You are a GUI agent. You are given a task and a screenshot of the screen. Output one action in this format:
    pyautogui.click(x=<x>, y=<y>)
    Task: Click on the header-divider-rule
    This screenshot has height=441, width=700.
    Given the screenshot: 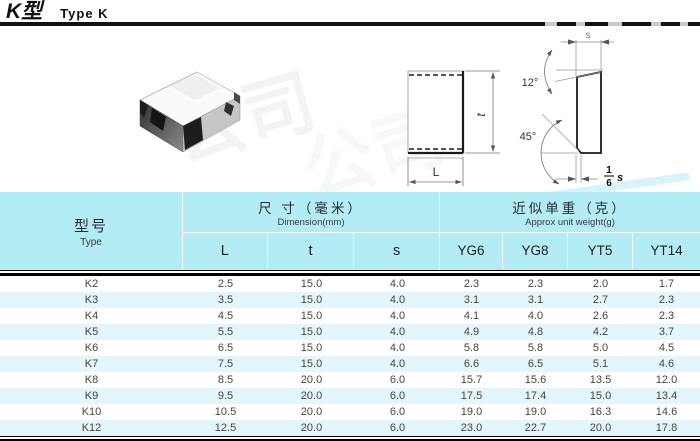 What is the action you would take?
    pyautogui.click(x=350, y=273)
    